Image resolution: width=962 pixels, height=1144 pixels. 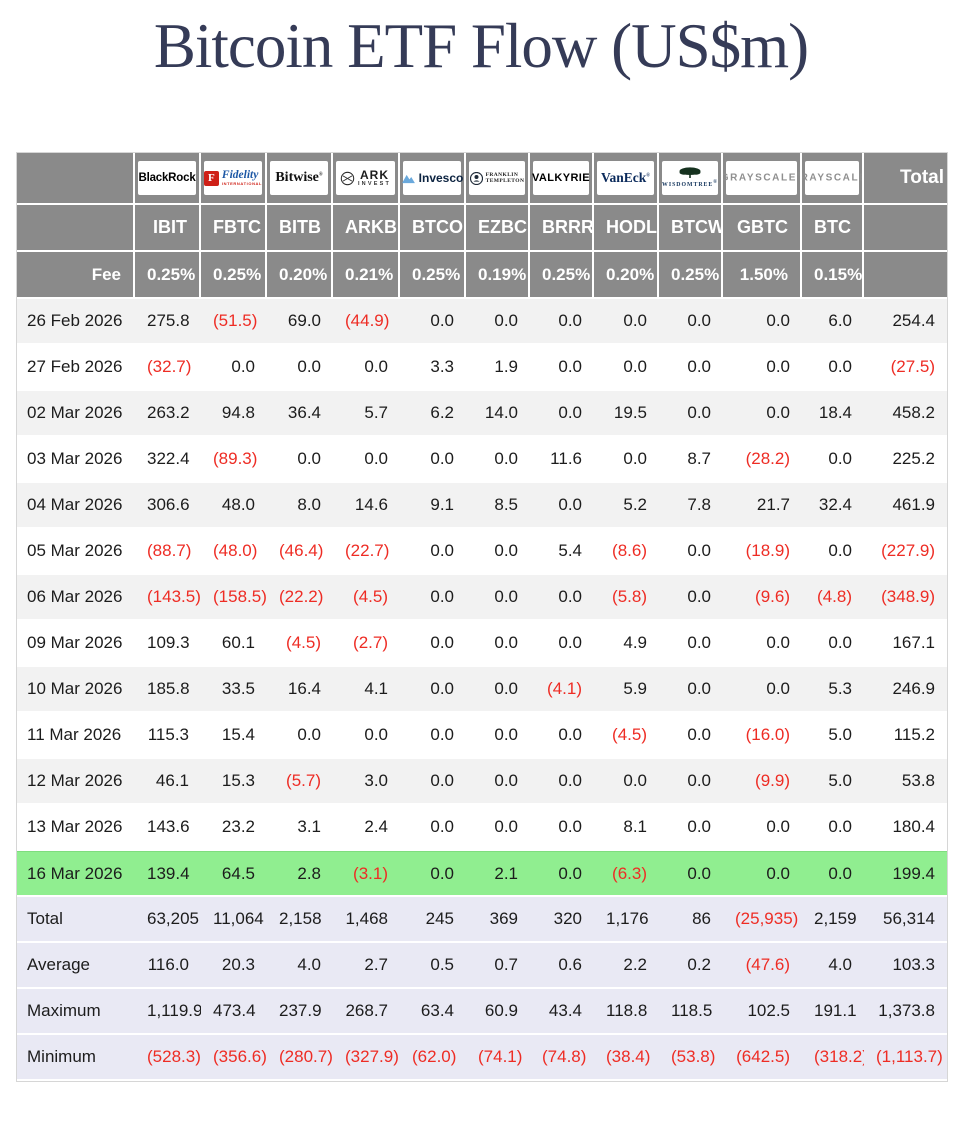 I want to click on flow-cell-arkb: (3.1), so click(x=366, y=874).